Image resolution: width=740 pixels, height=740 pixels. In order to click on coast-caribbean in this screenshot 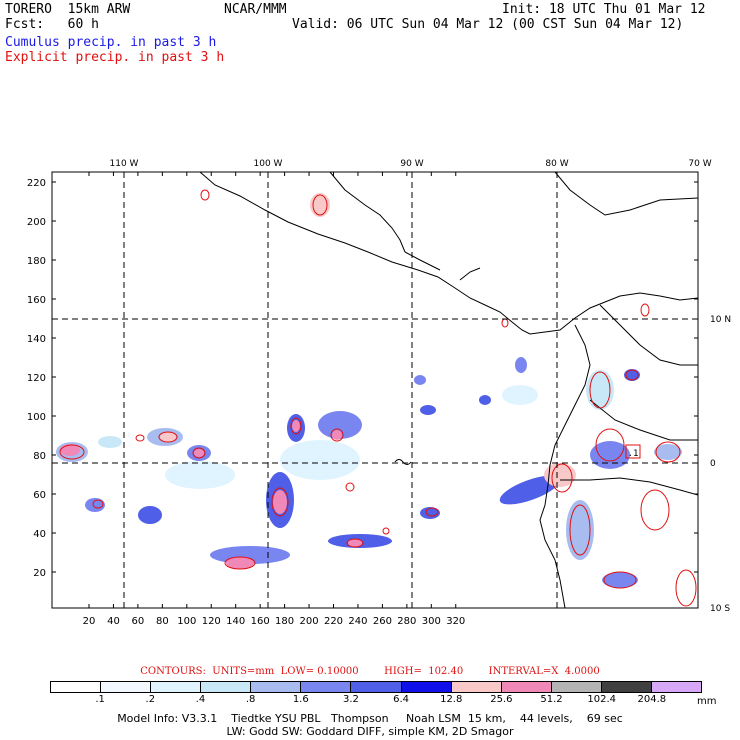, I will do `click(626, 194)`.